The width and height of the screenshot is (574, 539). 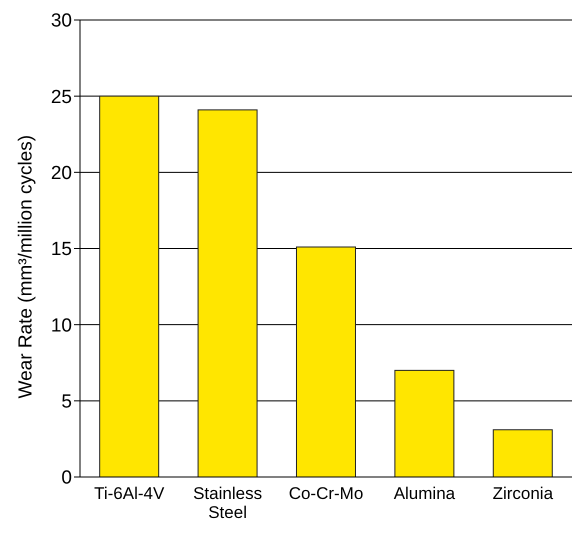 I want to click on y-tick-label: 0, so click(x=66, y=478).